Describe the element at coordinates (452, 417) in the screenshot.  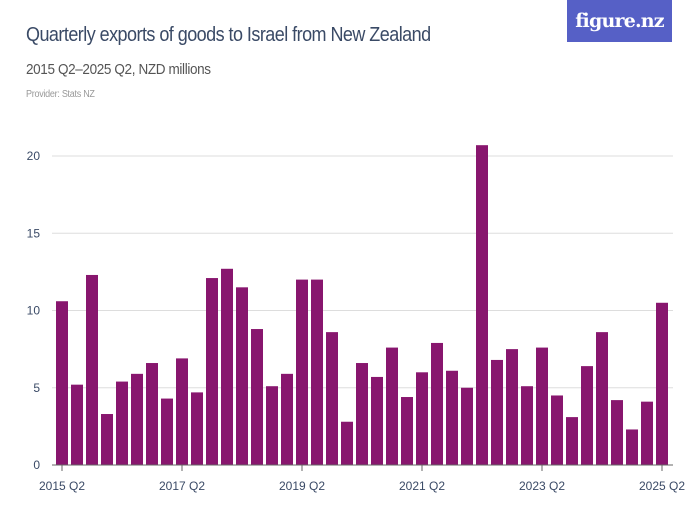
I see `bar-2021-Q4` at that location.